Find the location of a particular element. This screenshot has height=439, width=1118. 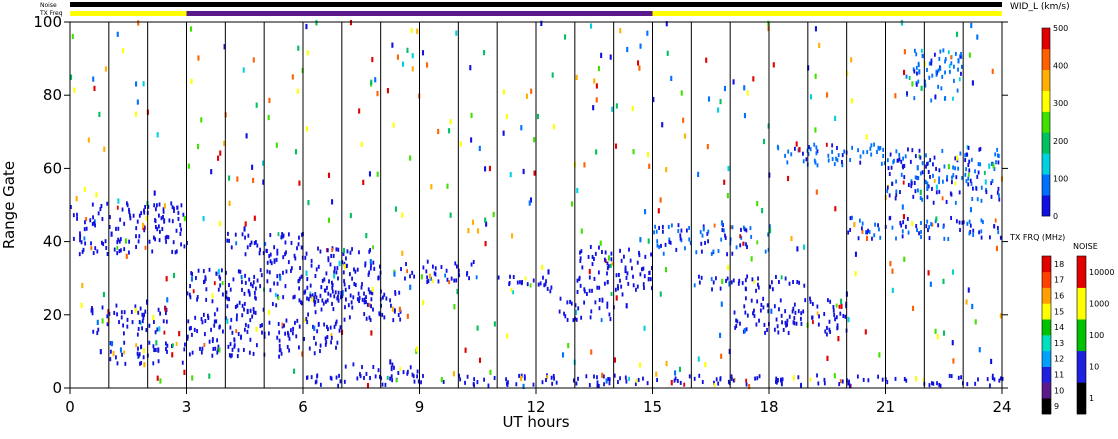

noise-bar is located at coordinates (536, 4).